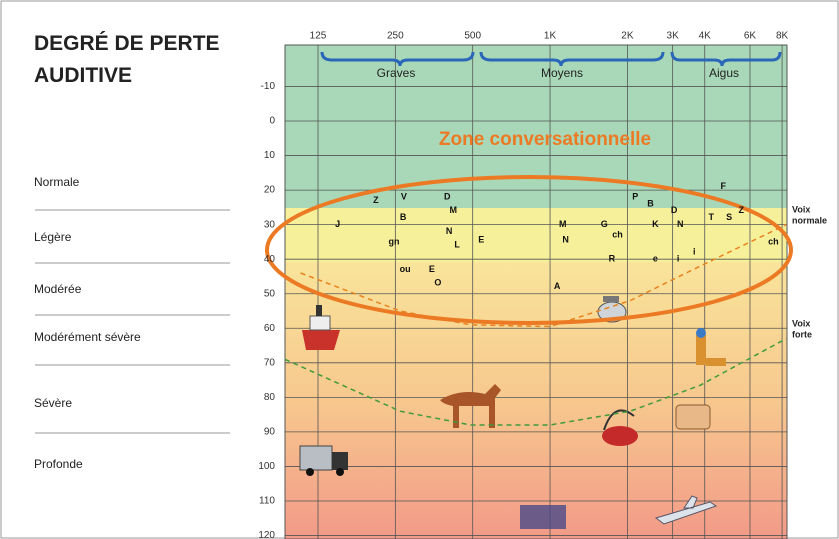  Describe the element at coordinates (557, 286) in the screenshot. I see `phoneme: A` at that location.